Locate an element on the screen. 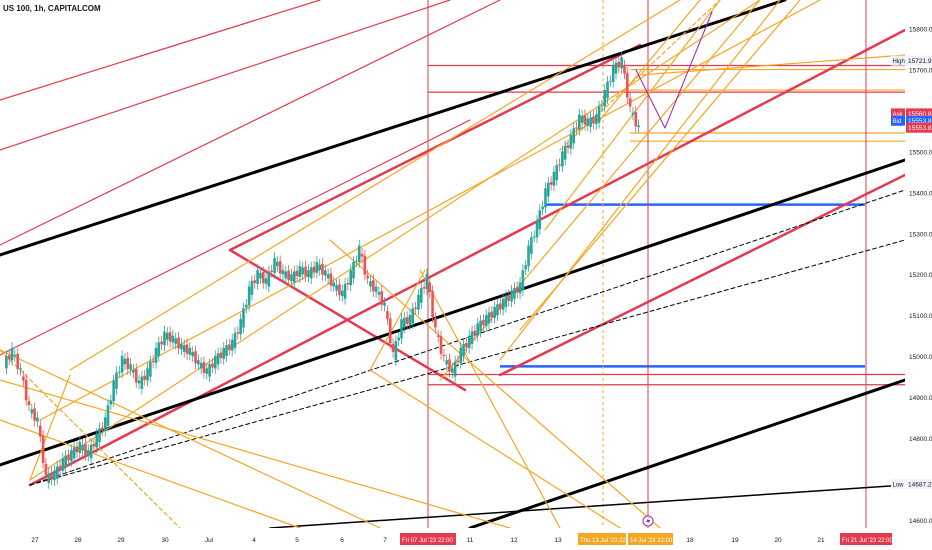 The height and width of the screenshot is (550, 932). bid-badge-label-bg is located at coordinates (898, 120).